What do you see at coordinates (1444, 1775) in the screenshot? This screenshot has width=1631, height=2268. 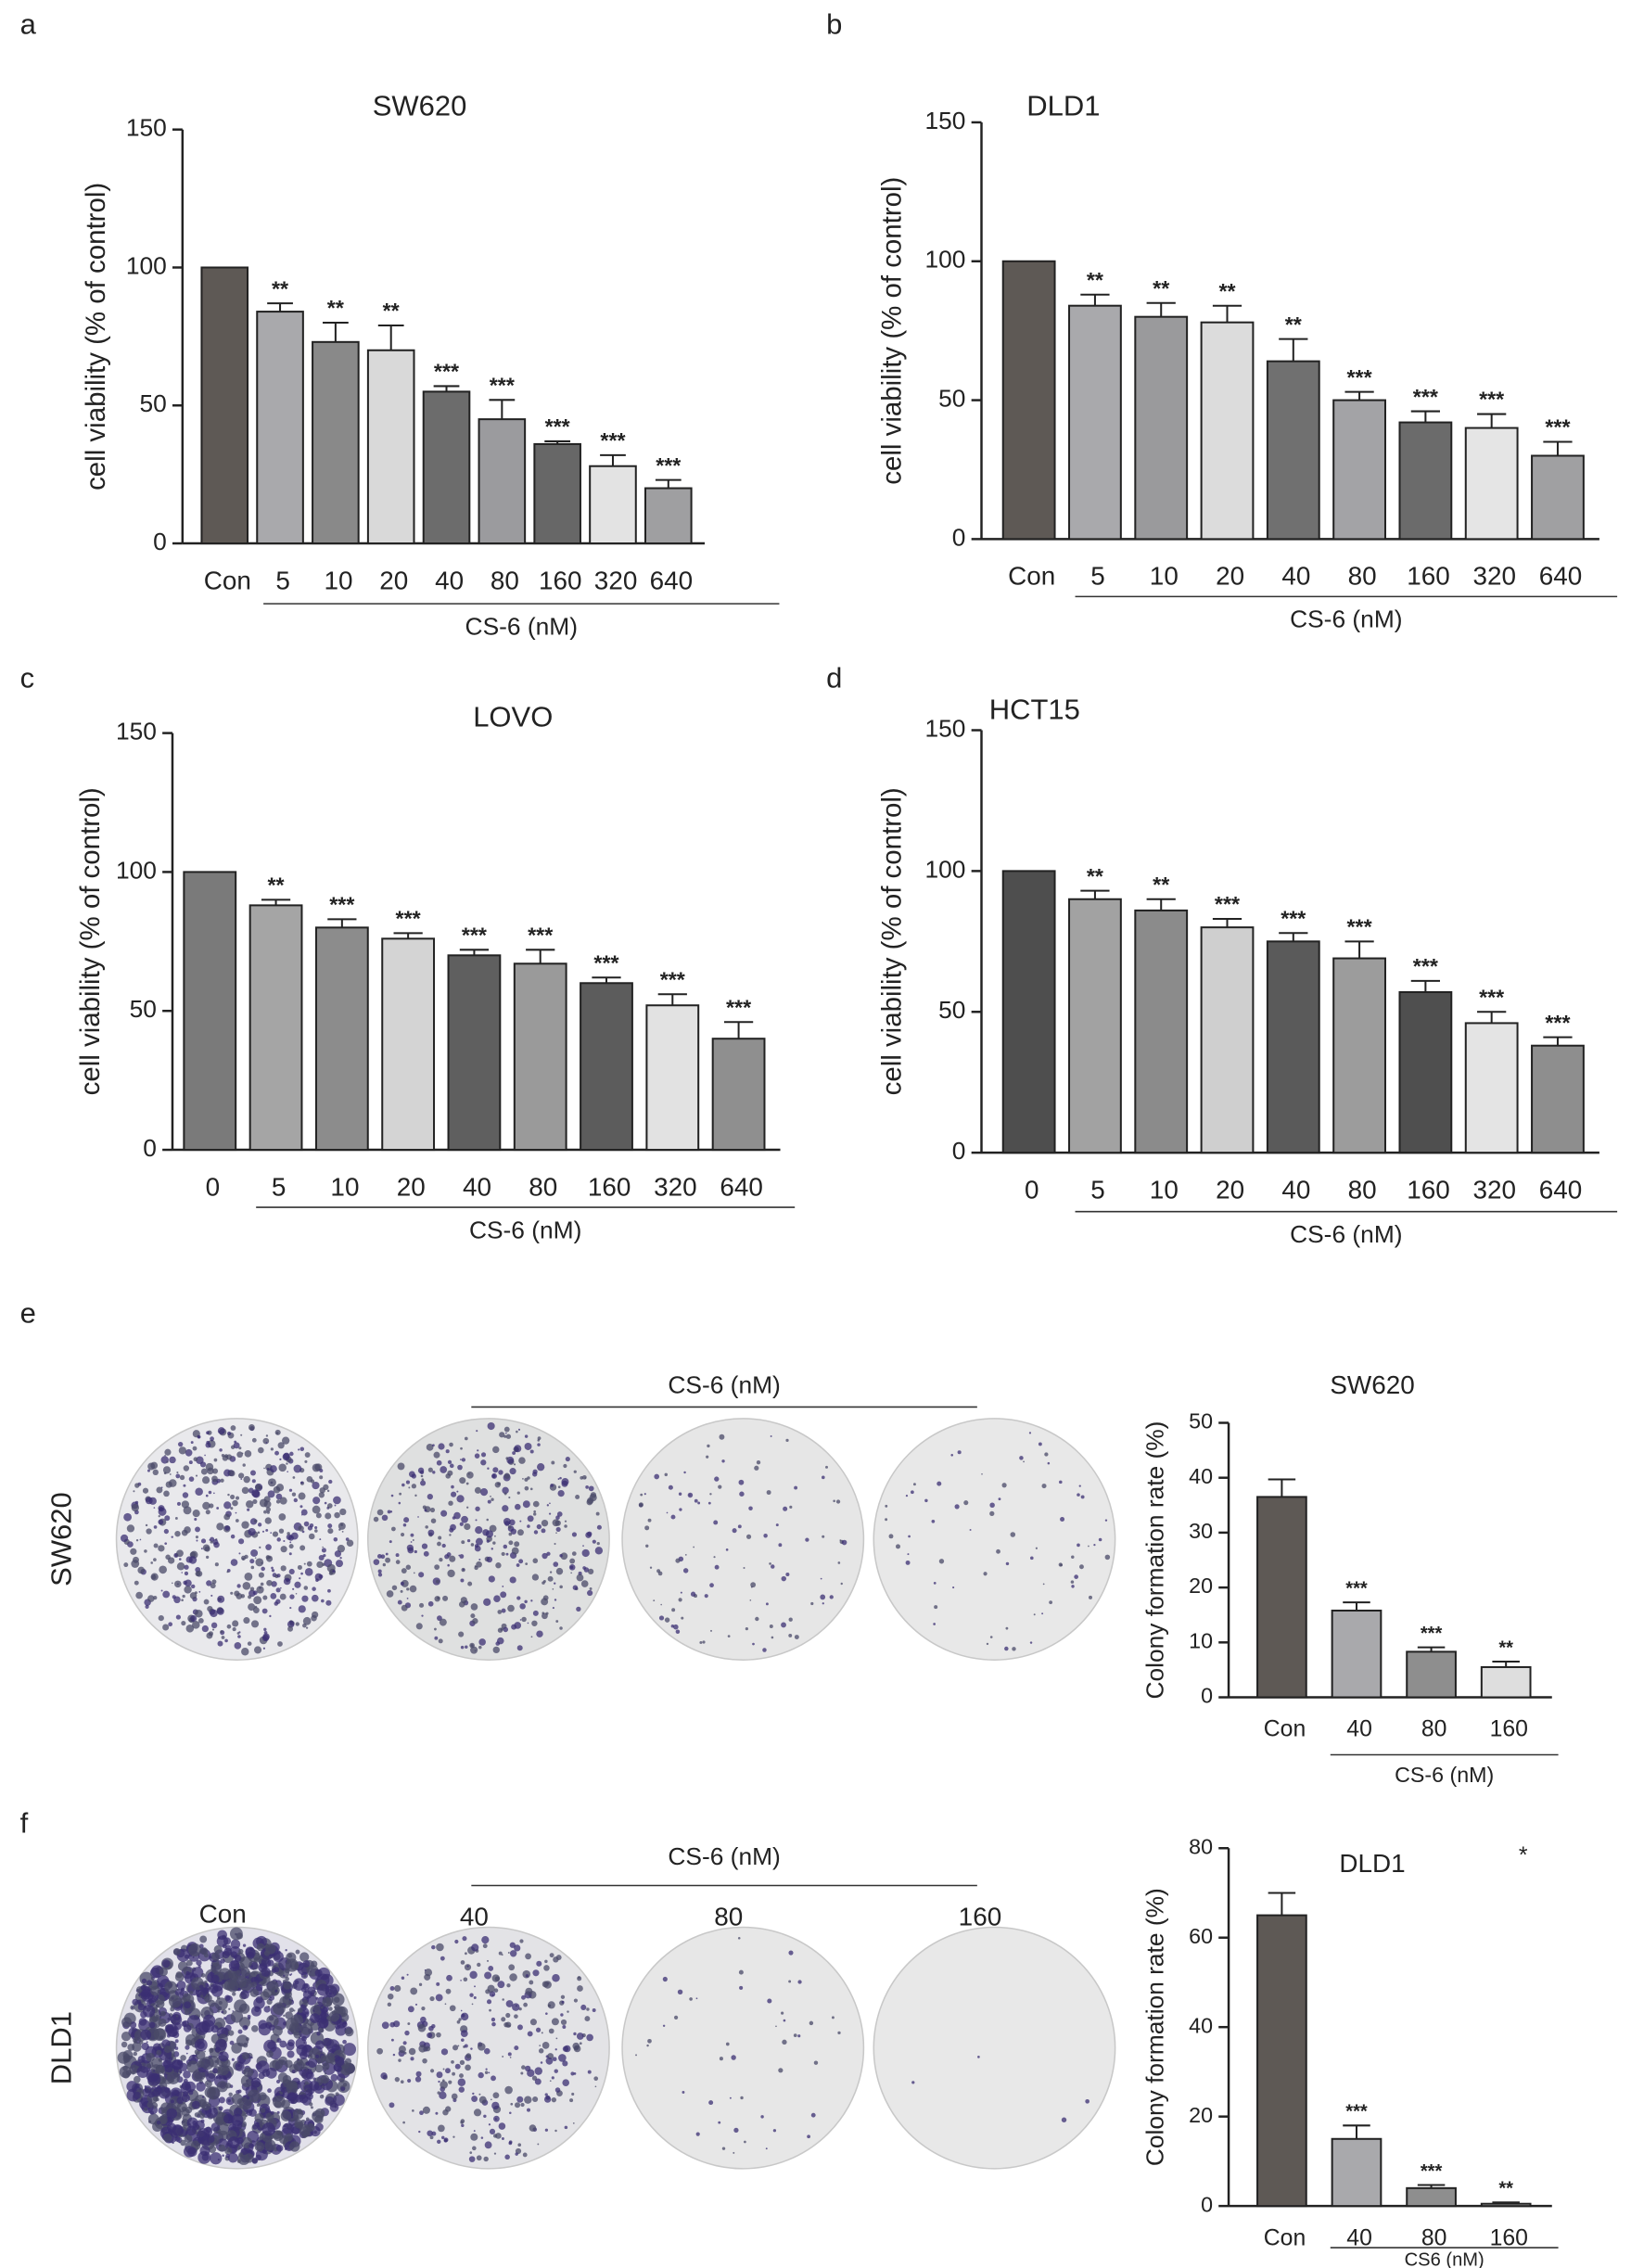 I see `x-axis-label: CS-6 (nM)` at bounding box center [1444, 1775].